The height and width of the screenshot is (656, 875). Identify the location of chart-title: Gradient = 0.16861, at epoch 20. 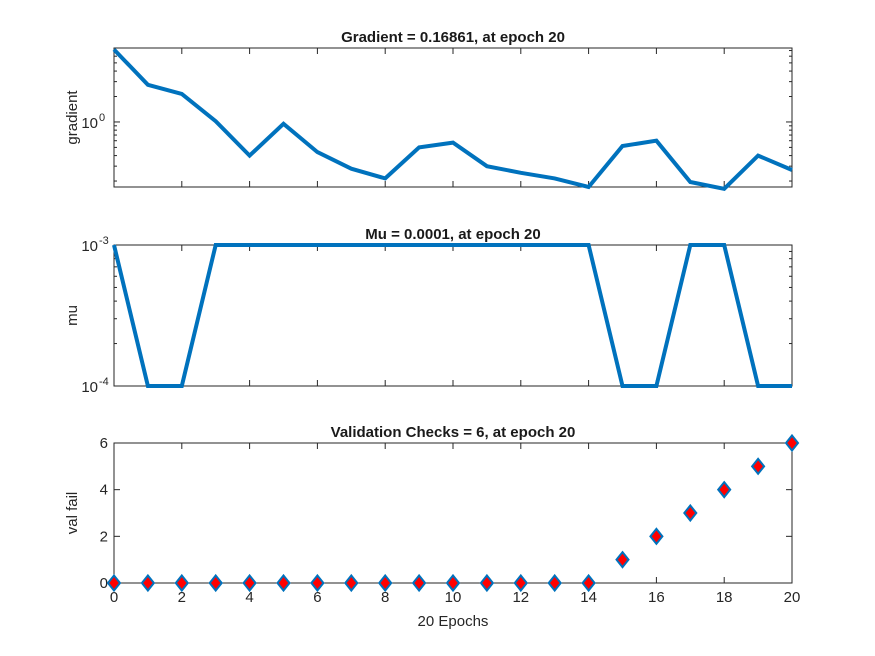
(453, 37).